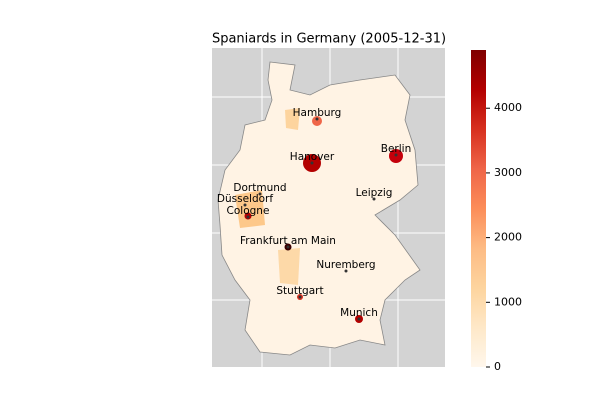 The width and height of the screenshot is (600, 413). What do you see at coordinates (508, 107) in the screenshot?
I see `colorbar-tick-label: 4000` at bounding box center [508, 107].